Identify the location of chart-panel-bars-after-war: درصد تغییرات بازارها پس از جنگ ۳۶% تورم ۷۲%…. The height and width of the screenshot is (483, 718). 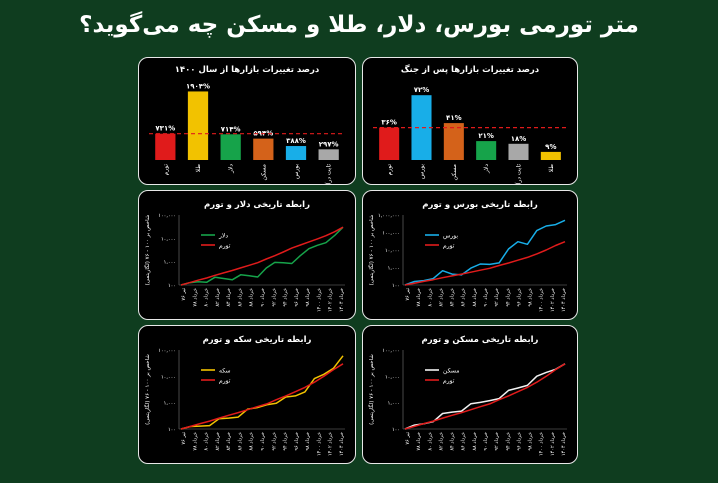
(470, 121).